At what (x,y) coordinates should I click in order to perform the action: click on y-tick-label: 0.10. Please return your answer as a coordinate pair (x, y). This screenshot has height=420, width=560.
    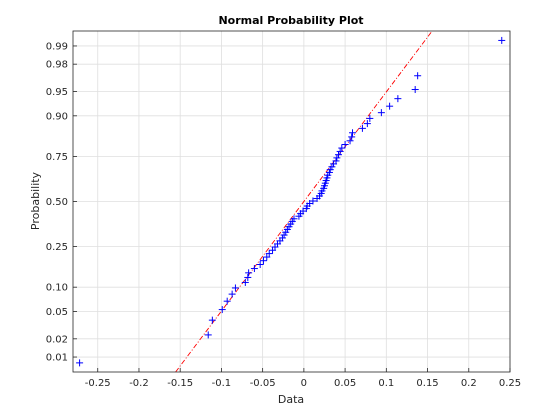
    Looking at the image, I should click on (57, 288).